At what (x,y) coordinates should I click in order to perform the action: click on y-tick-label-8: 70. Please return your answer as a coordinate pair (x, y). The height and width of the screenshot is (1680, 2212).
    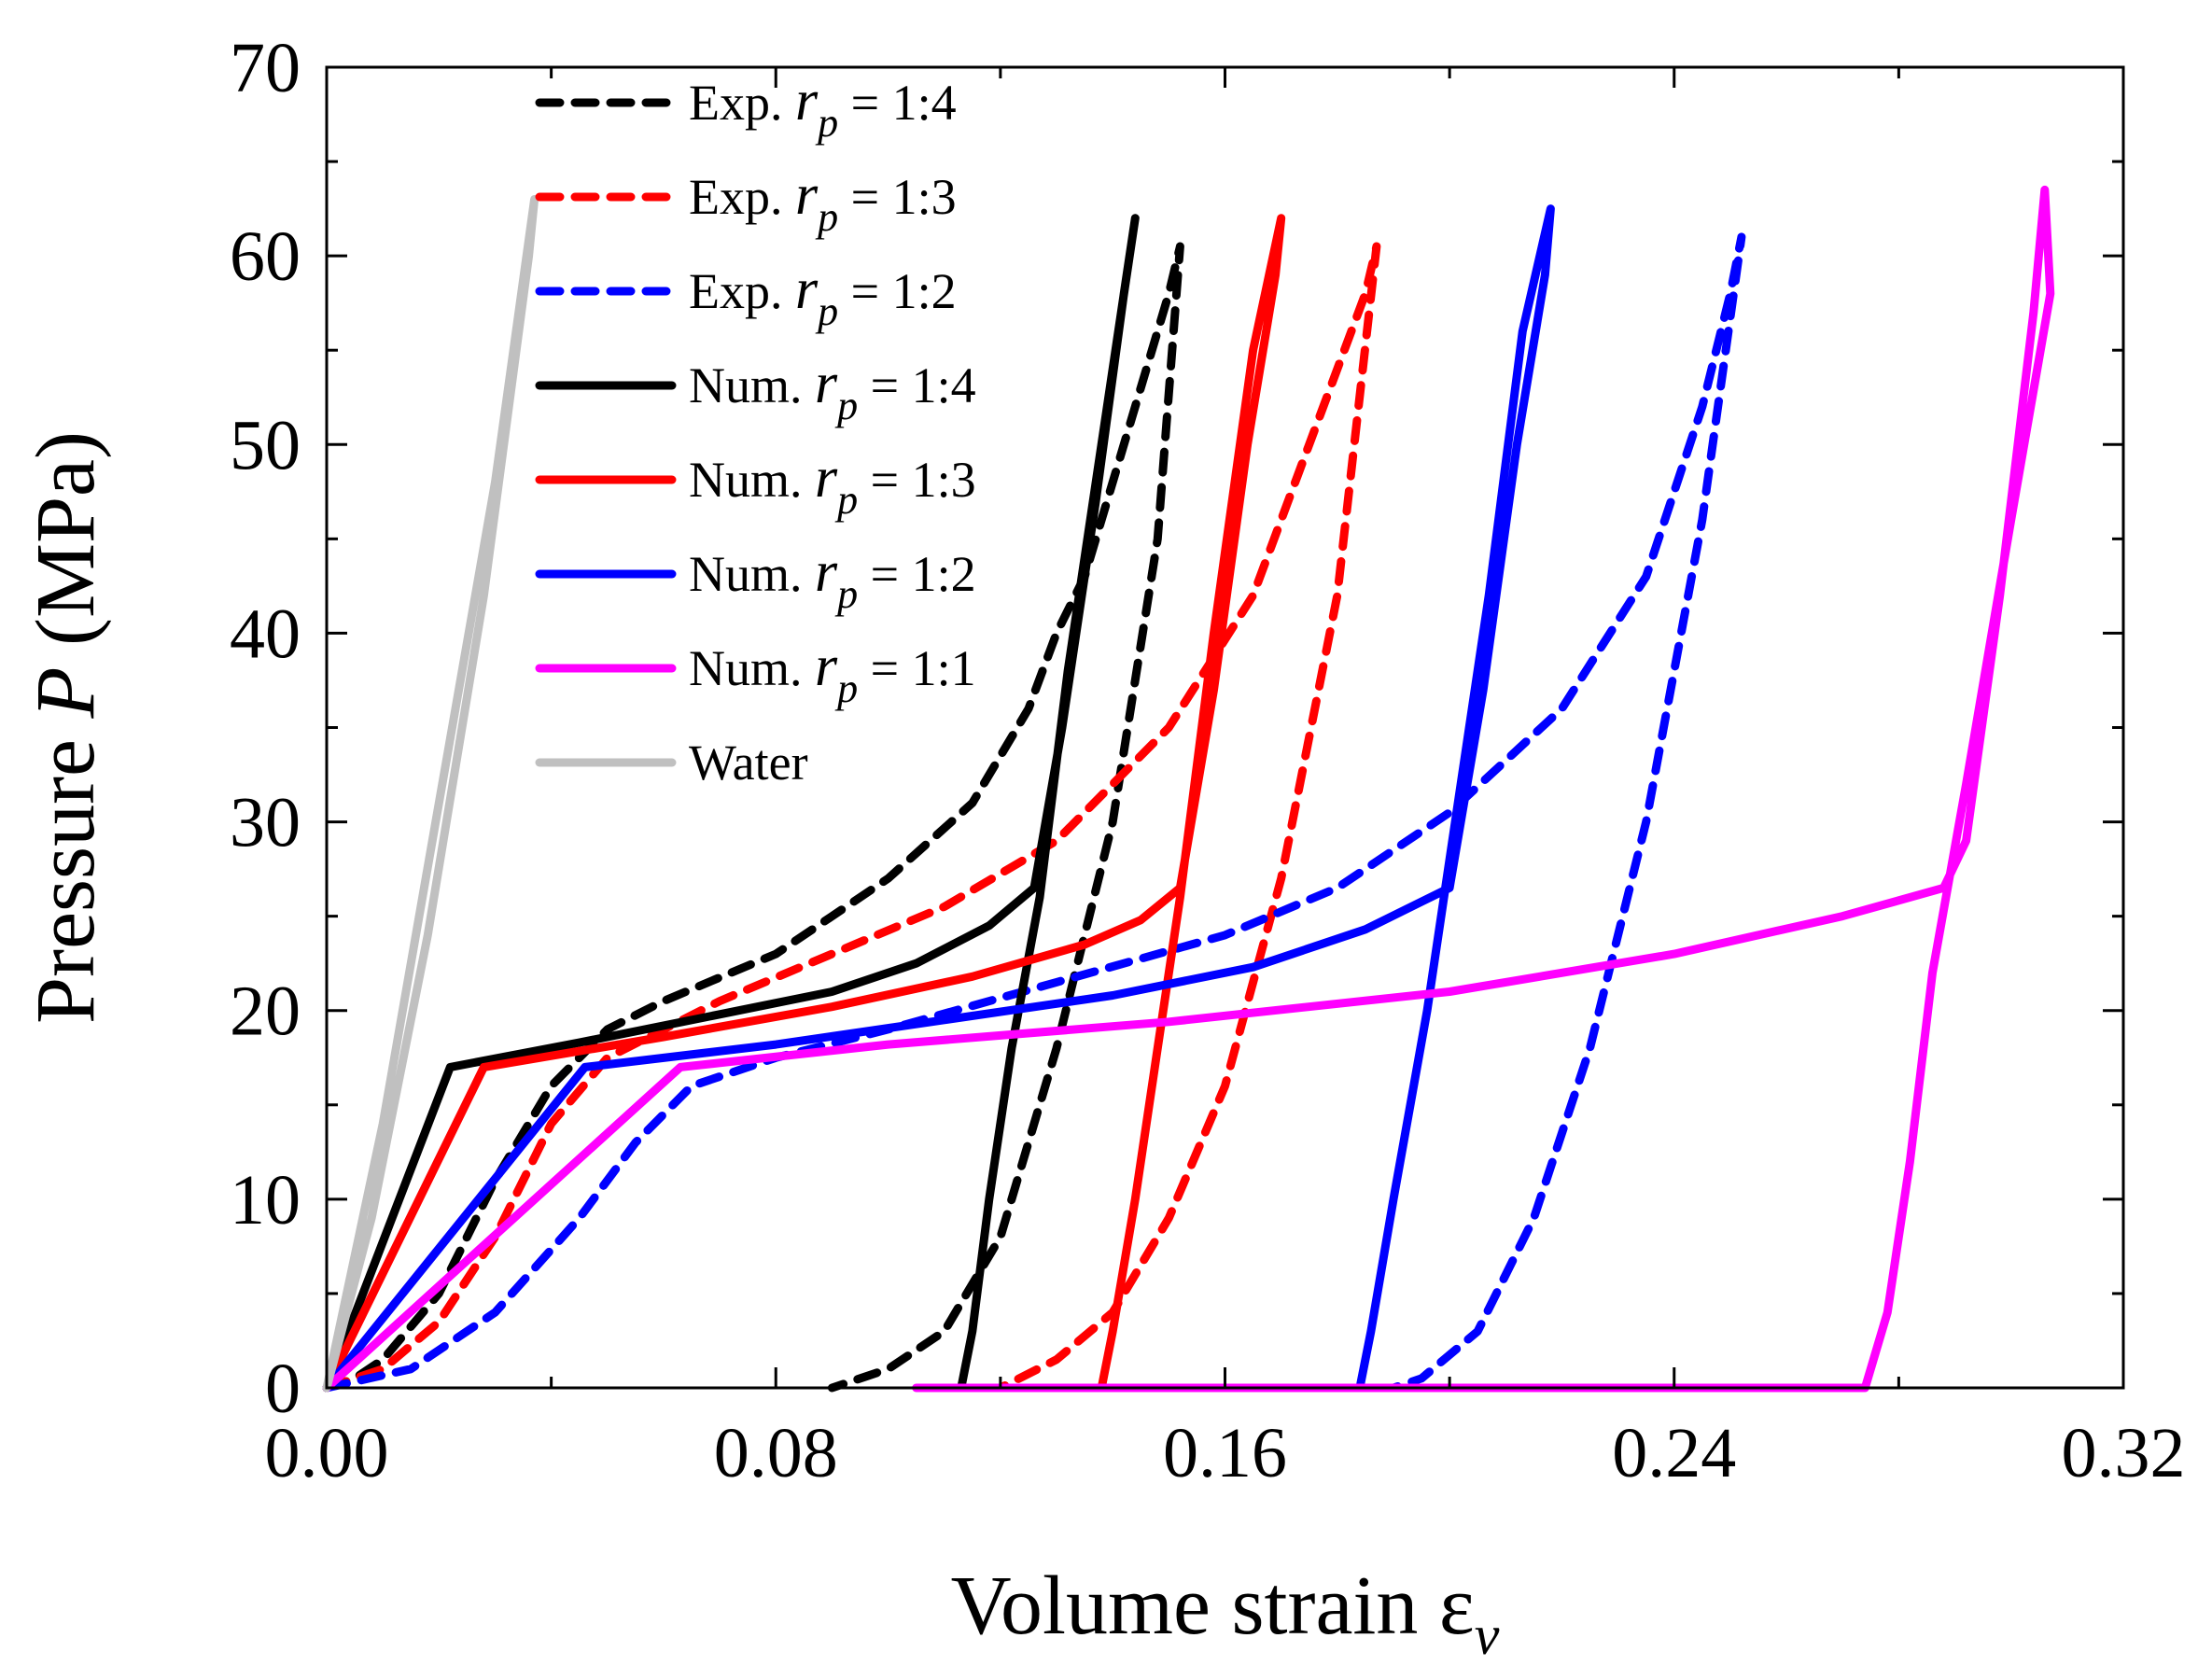
    Looking at the image, I should click on (265, 68).